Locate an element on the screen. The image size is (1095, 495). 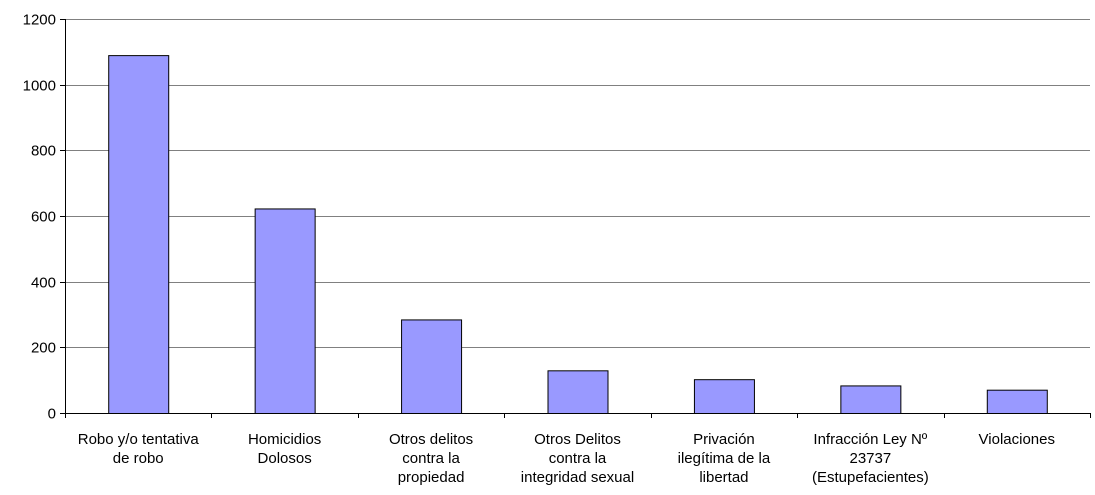
category-label-line: Robo y/o tentativa is located at coordinates (139, 439).